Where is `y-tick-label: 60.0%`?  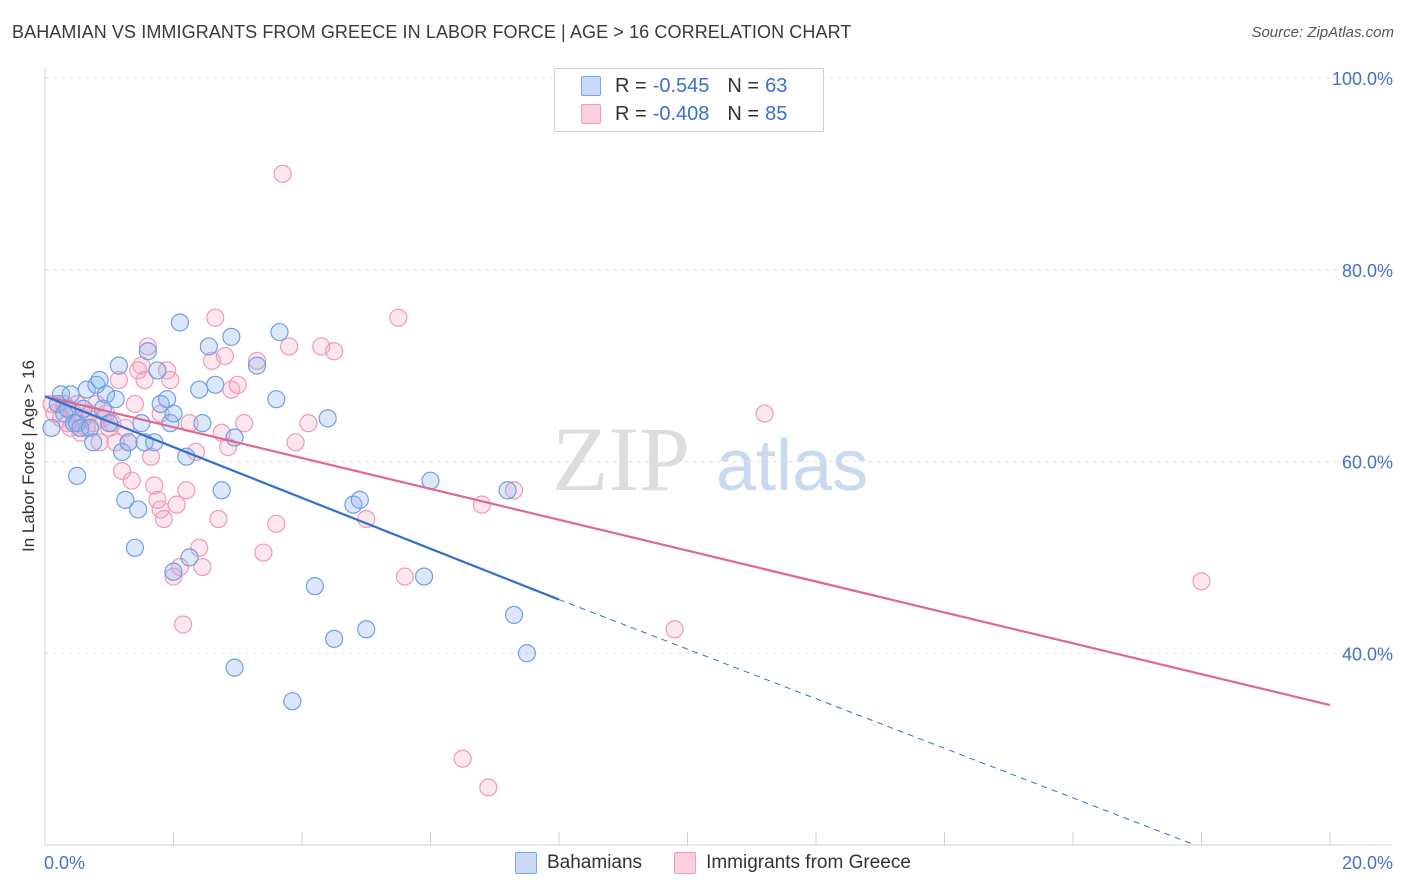
y-tick-label: 60.0% is located at coordinates (1367, 463).